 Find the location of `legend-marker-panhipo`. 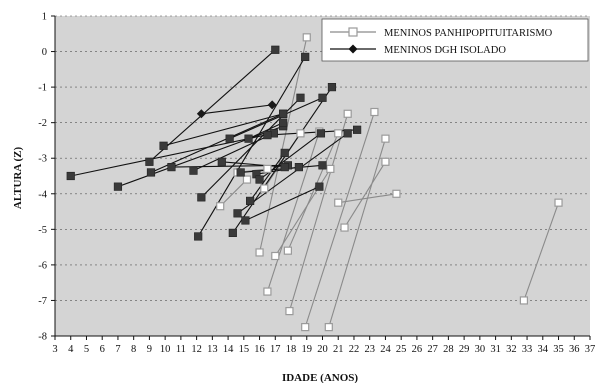

legend-marker-panhipo is located at coordinates (353, 32).